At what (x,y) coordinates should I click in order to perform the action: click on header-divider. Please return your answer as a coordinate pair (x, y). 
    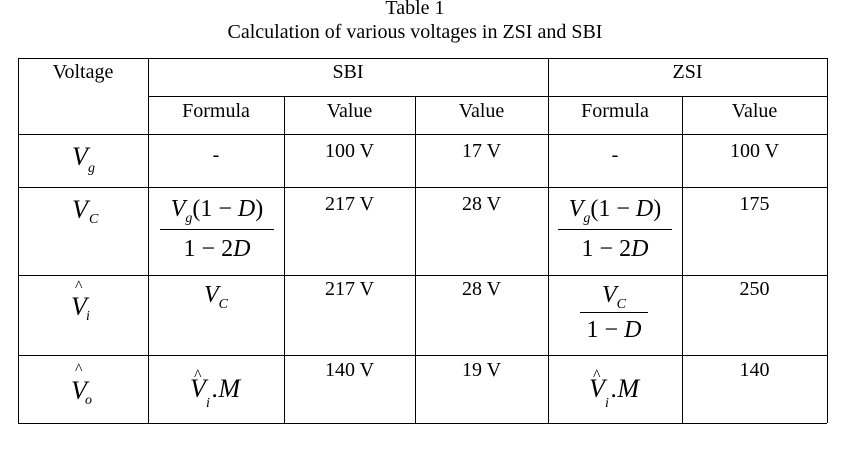
    Looking at the image, I should click on (487, 96).